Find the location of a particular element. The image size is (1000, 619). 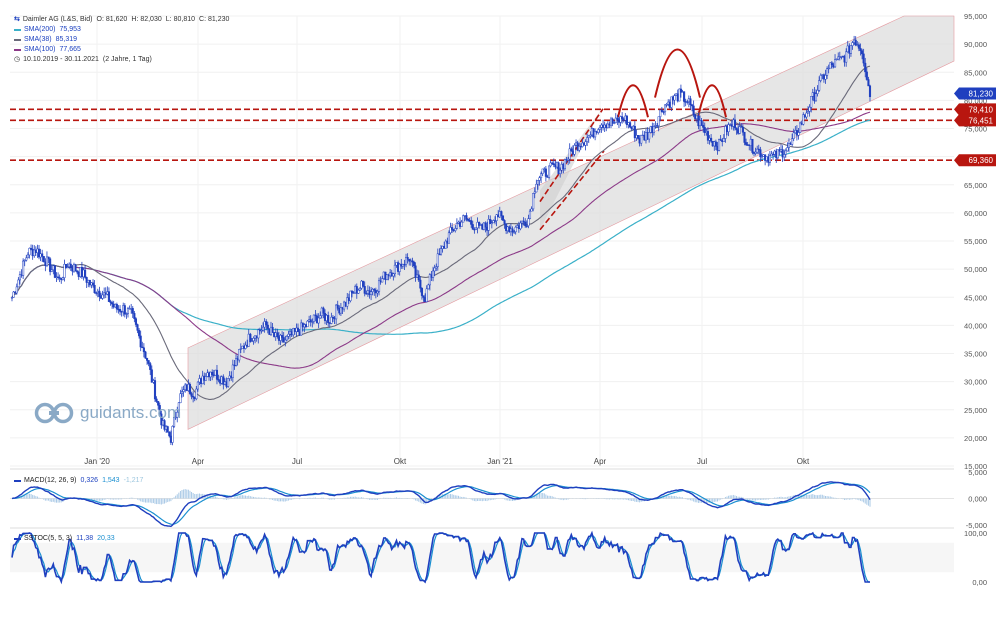

x-tick-label: Okt is located at coordinates (400, 461).